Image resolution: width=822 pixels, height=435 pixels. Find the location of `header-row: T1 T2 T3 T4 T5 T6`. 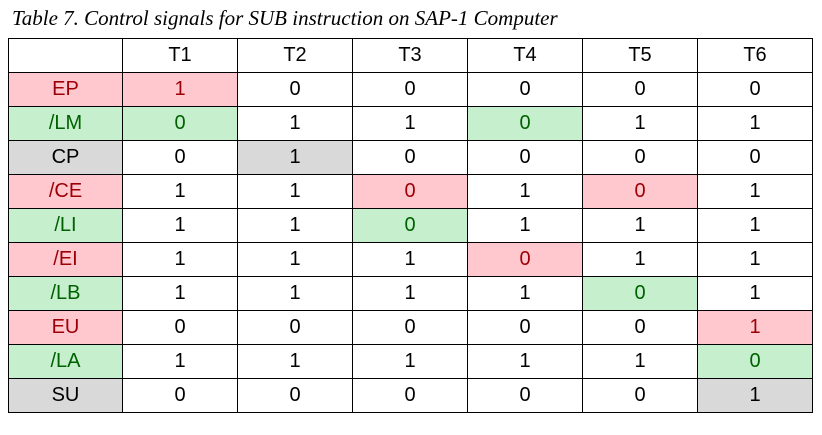

header-row: T1 T2 T3 T4 T5 T6 is located at coordinates (410, 55).